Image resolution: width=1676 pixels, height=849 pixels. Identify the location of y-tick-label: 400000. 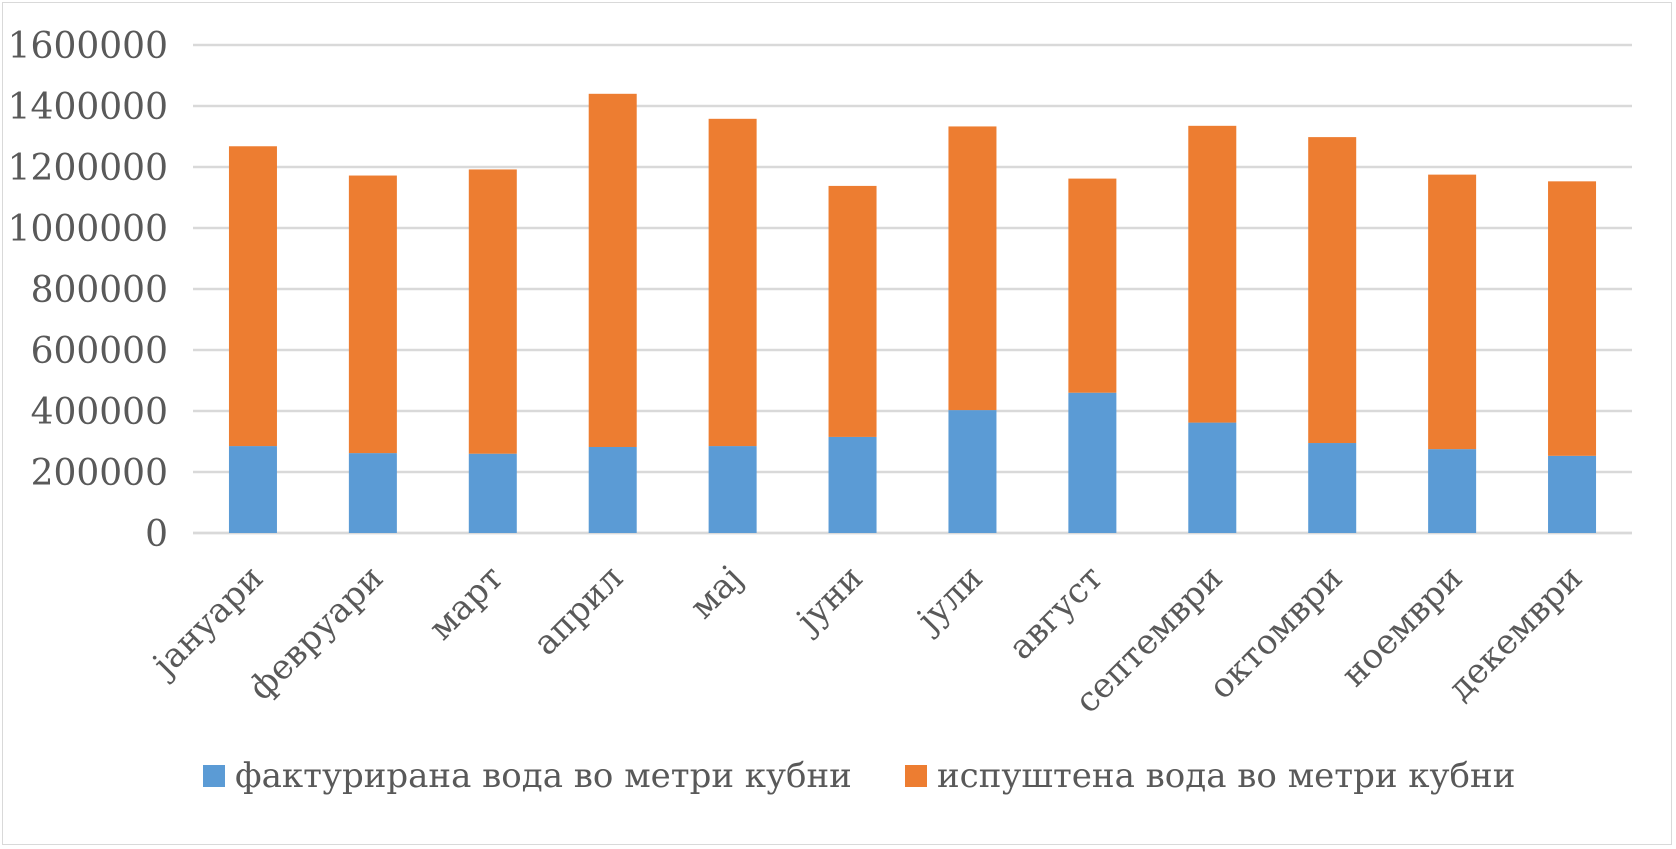
(99, 412).